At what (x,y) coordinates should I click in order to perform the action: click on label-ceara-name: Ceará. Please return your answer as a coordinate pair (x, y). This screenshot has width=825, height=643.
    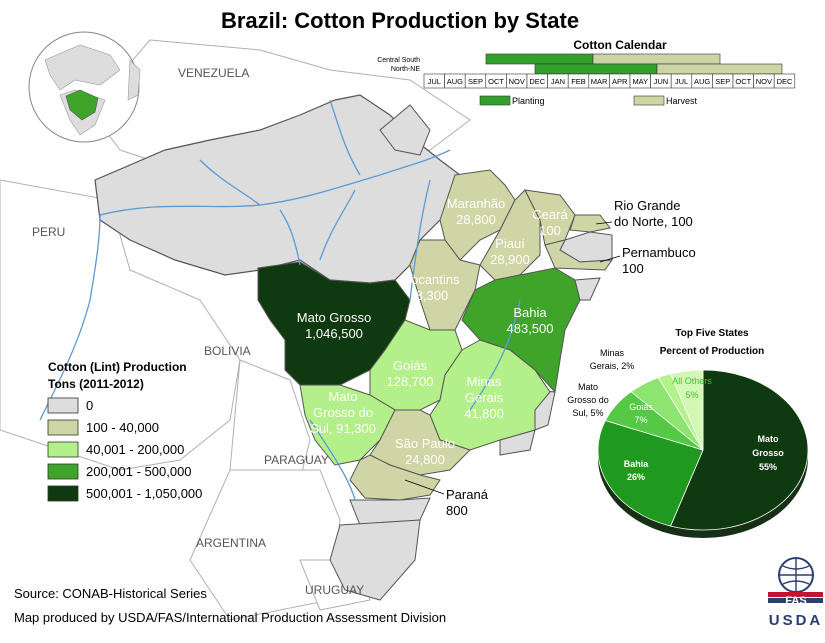
    Looking at the image, I should click on (550, 214).